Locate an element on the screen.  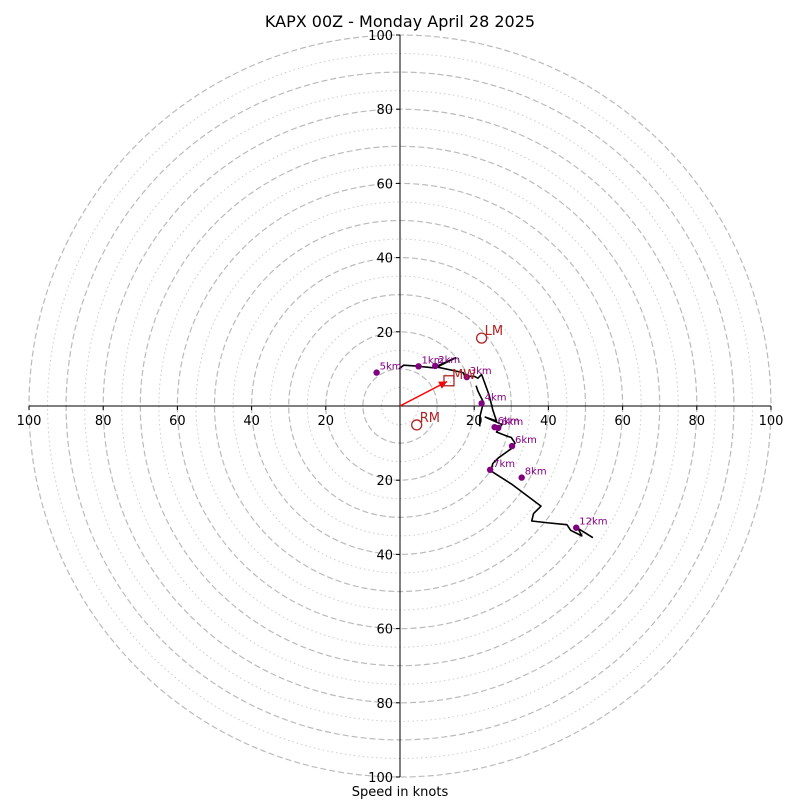
height-marker-7km is located at coordinates (490, 470).